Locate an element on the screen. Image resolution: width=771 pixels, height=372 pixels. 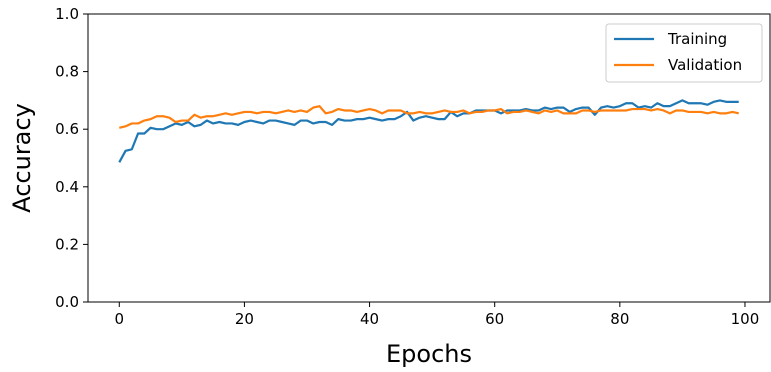
y-tick-label: 0.8 is located at coordinates (67, 72).